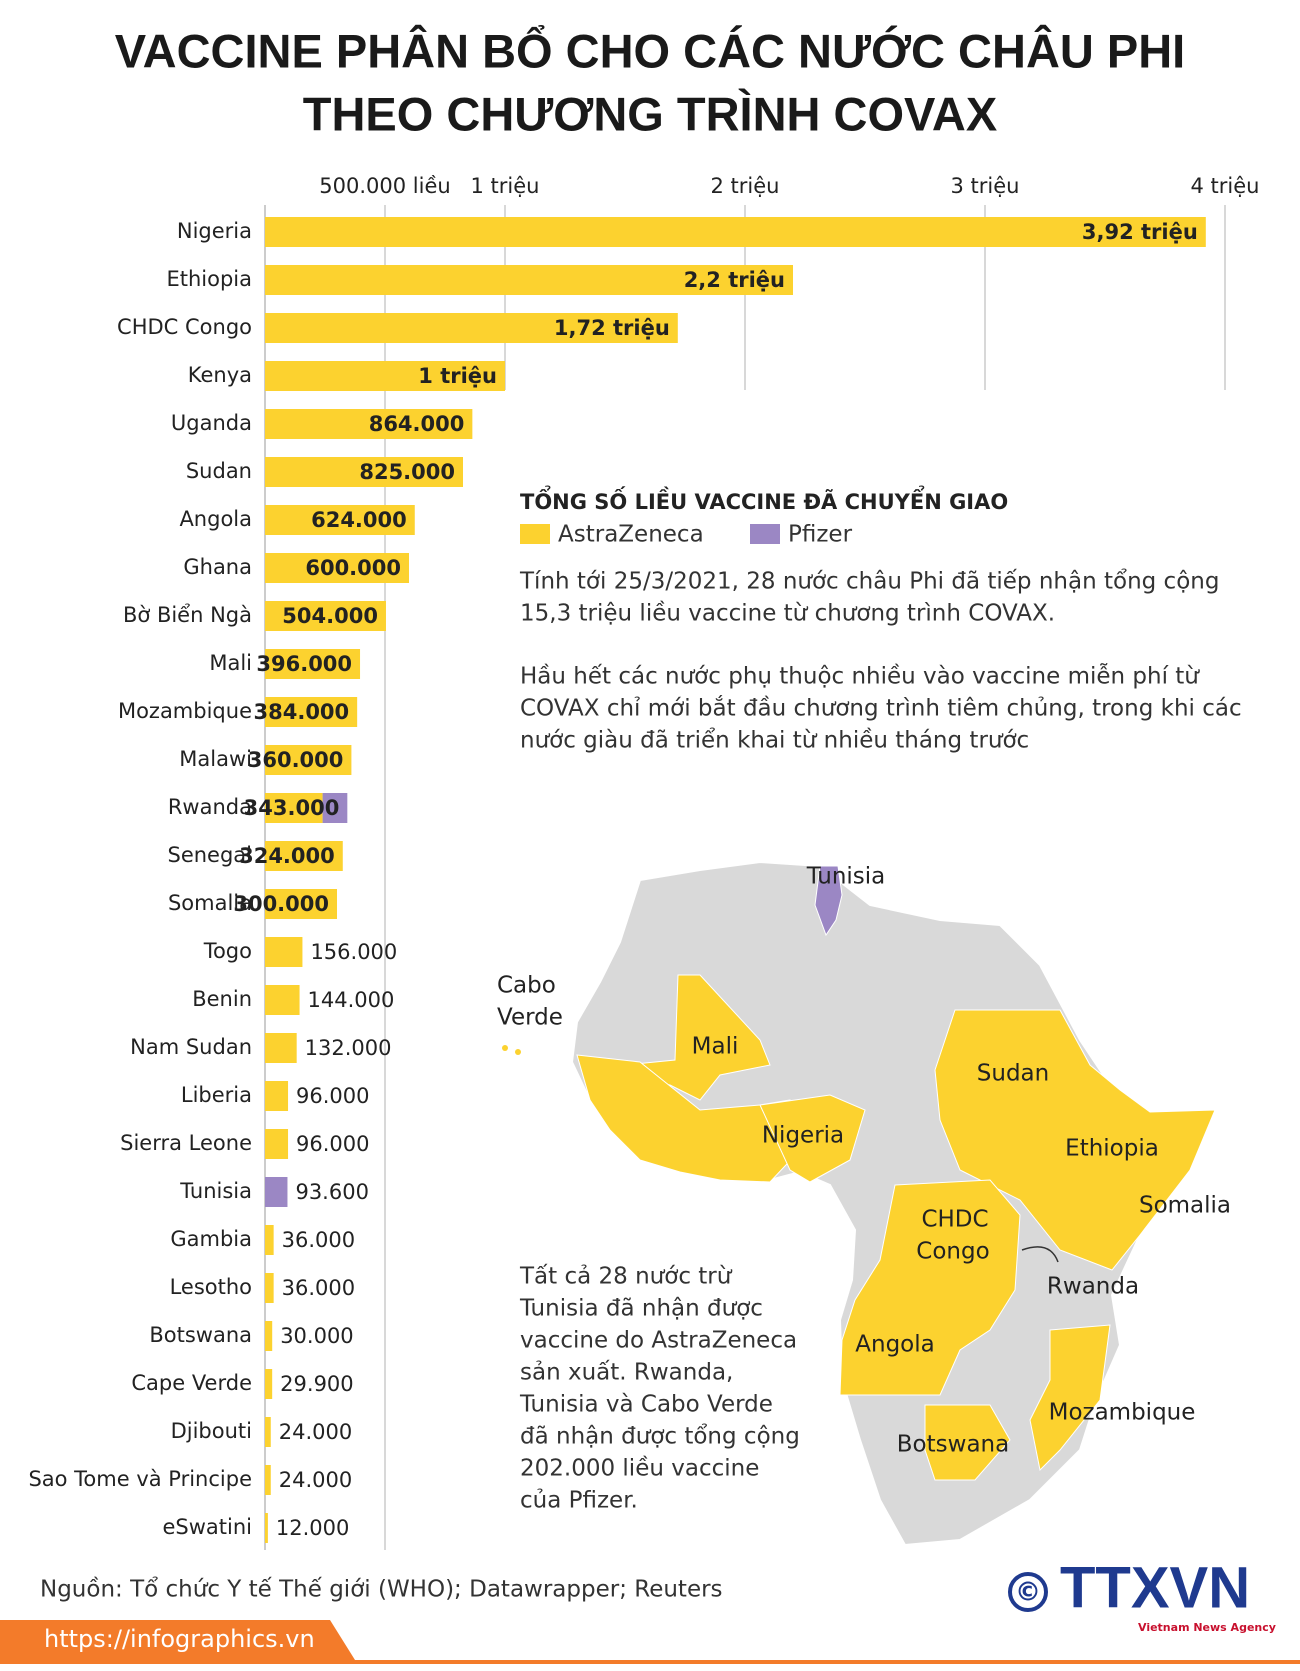 This screenshot has width=1300, height=1671. I want to click on map-label: Ethiopia, so click(1112, 1149).